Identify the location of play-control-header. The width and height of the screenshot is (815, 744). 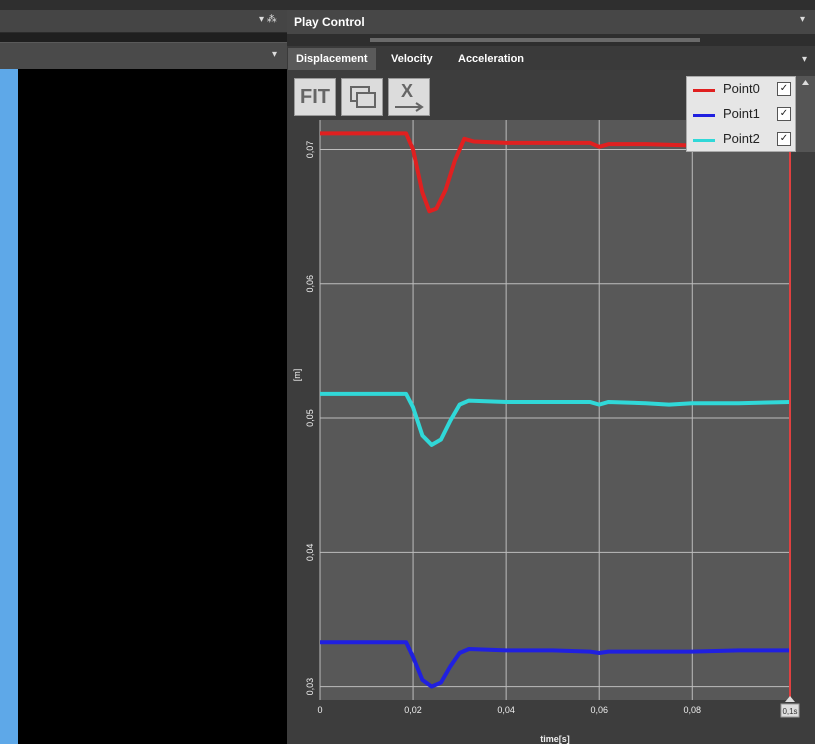
(551, 22).